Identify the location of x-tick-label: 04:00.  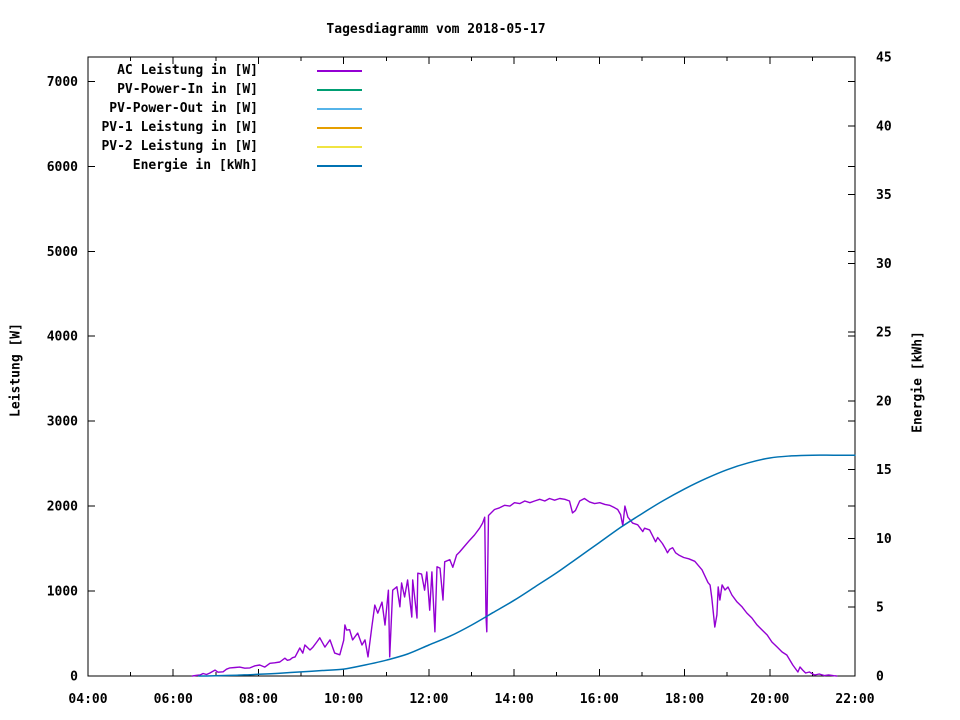
(87, 699).